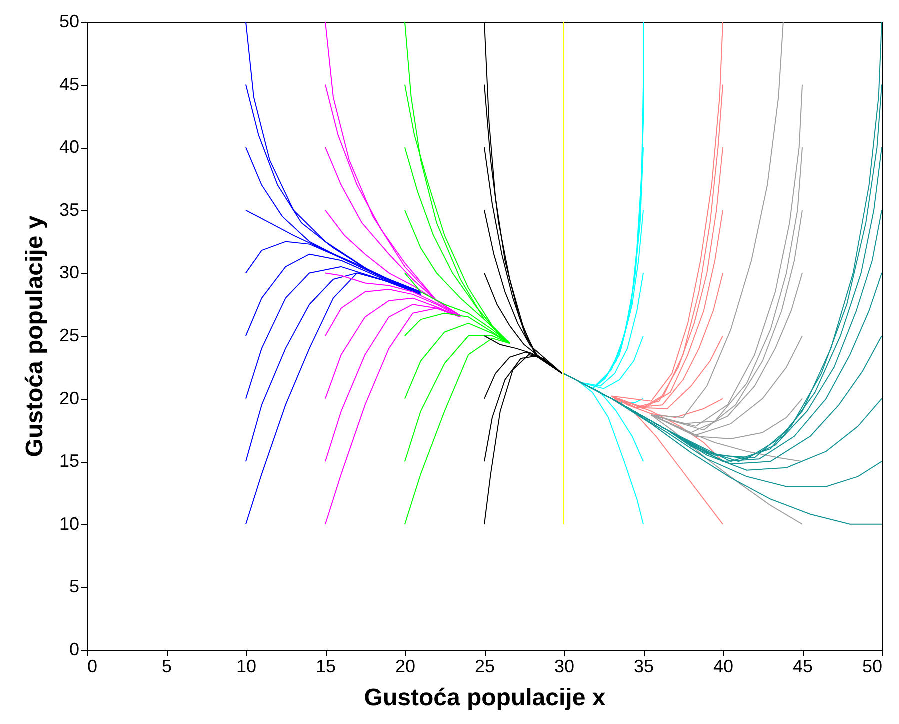  I want to click on x-tick-label: 5, so click(167, 666).